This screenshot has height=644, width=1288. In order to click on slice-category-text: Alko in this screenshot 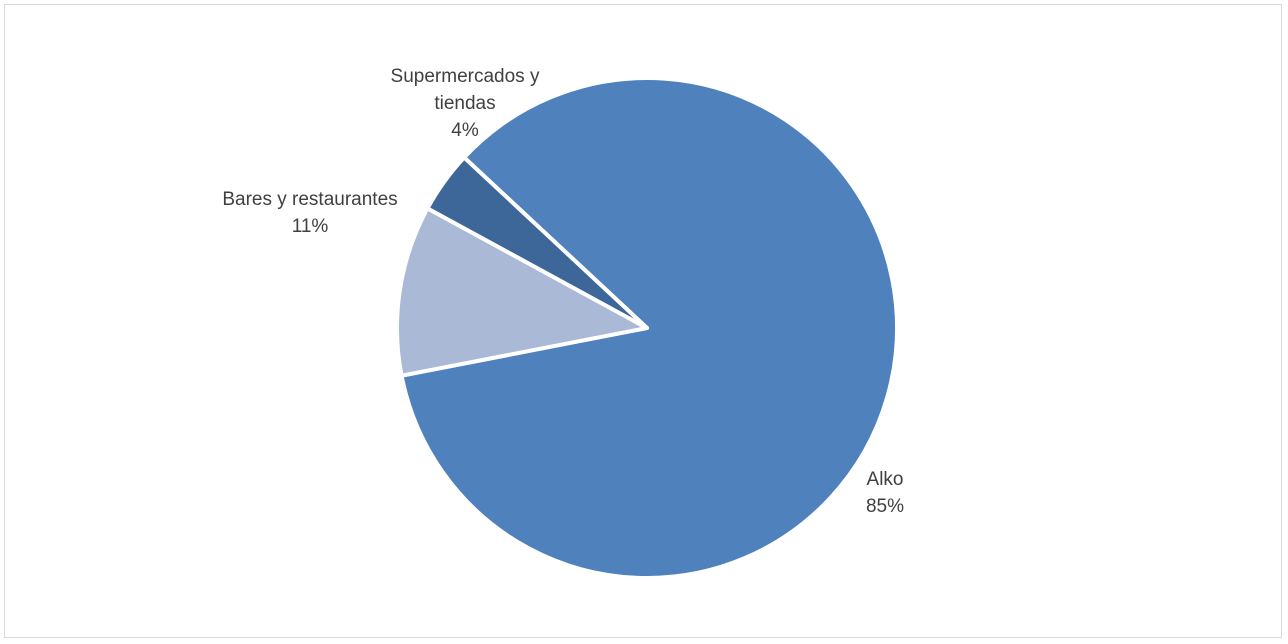, I will do `click(885, 479)`.